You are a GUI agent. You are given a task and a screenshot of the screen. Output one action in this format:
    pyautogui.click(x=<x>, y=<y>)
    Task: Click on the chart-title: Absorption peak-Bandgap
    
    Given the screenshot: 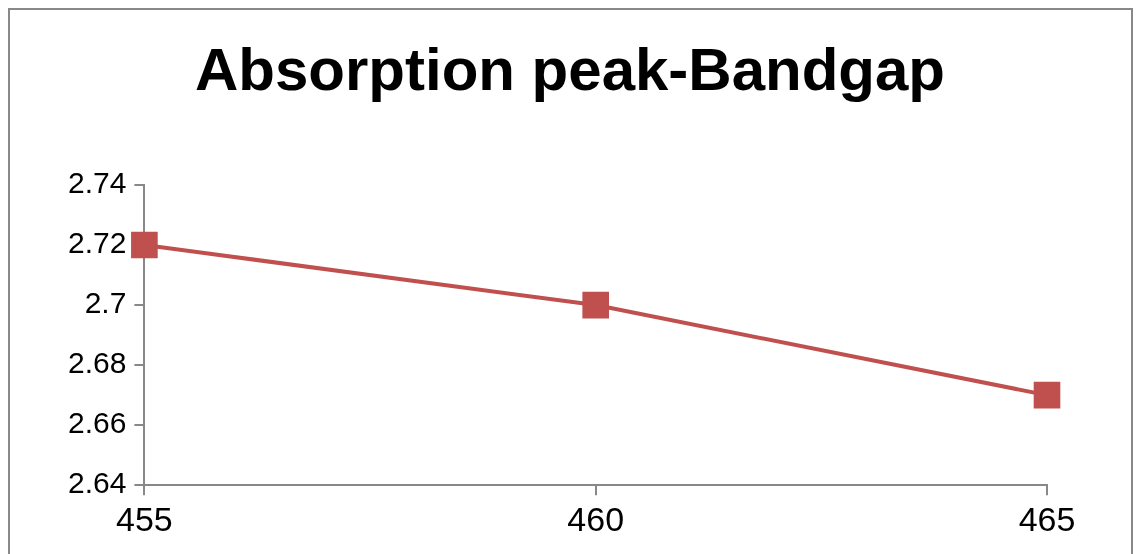 What is the action you would take?
    pyautogui.click(x=570, y=70)
    